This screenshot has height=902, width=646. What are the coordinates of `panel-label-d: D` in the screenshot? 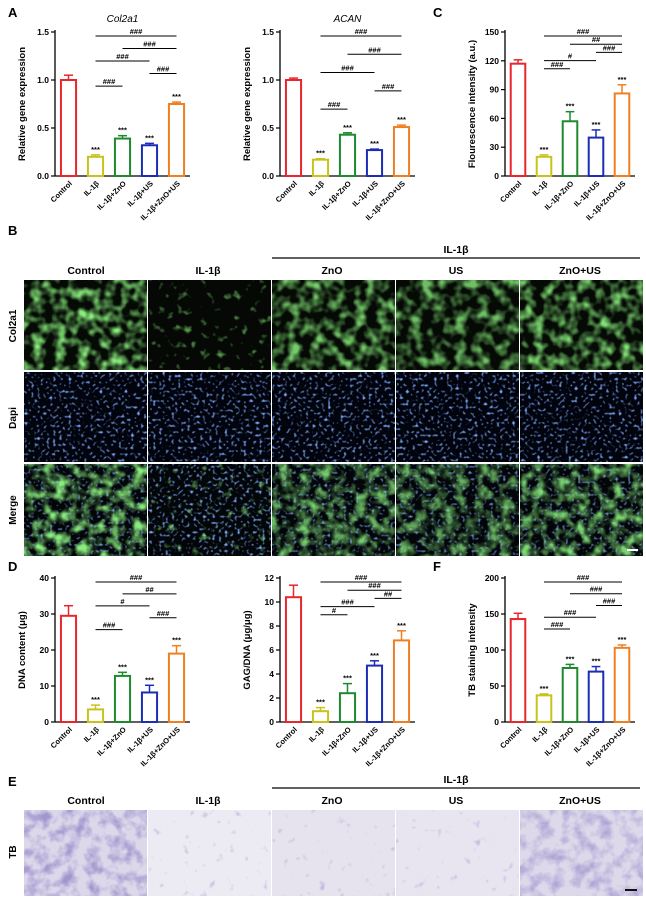 It's located at (12, 566).